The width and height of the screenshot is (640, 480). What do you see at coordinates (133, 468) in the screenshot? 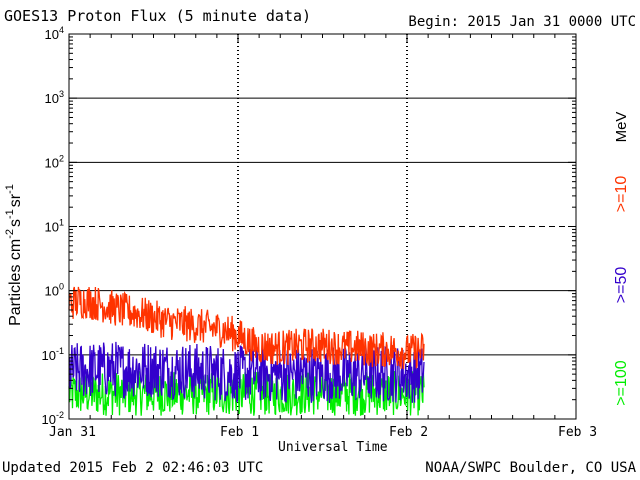
I see `updated-timestamp: Updated 2015 Feb 2 02:46:03 UTC` at bounding box center [133, 468].